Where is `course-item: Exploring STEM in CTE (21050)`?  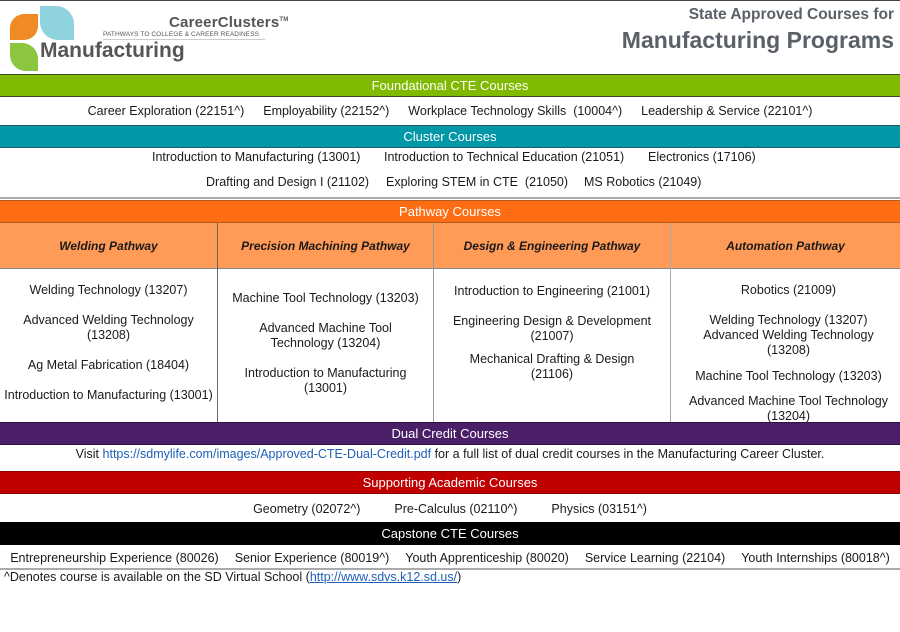 course-item: Exploring STEM in CTE (21050) is located at coordinates (477, 182).